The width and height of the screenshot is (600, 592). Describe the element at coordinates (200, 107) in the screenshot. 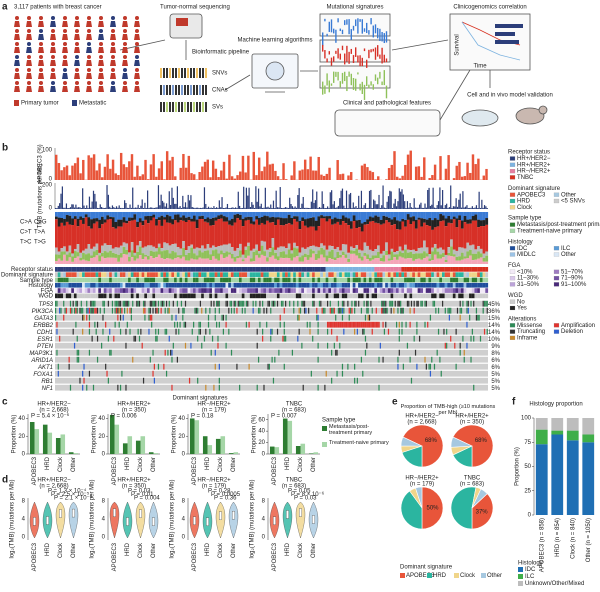

I see `variant-stripe` at that location.